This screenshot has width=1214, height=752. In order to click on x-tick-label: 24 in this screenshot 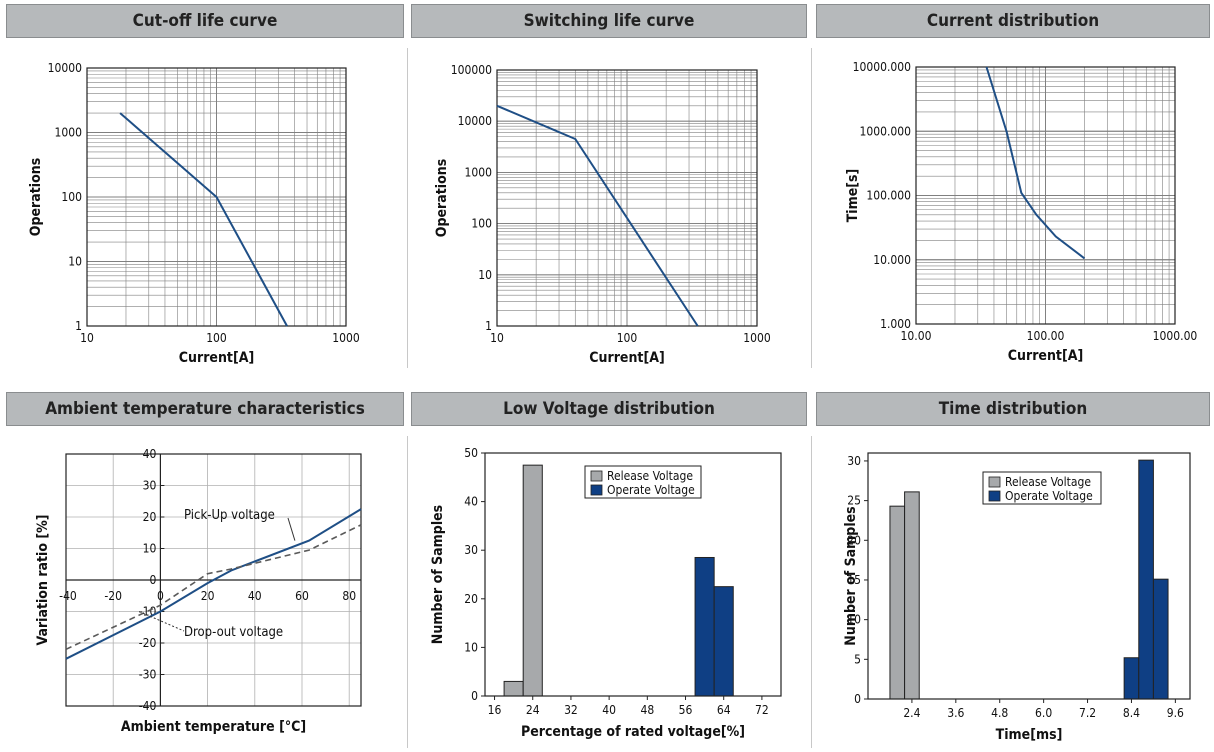, I will do `click(533, 710)`.